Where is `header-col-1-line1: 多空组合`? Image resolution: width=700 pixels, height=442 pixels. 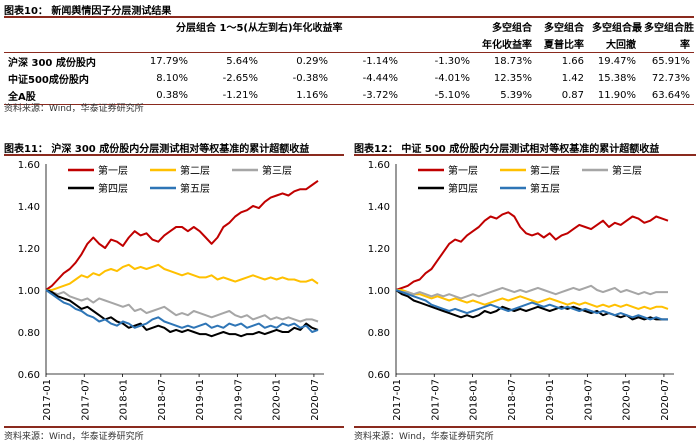
header-col-1-line1: 多空组合 is located at coordinates (512, 28).